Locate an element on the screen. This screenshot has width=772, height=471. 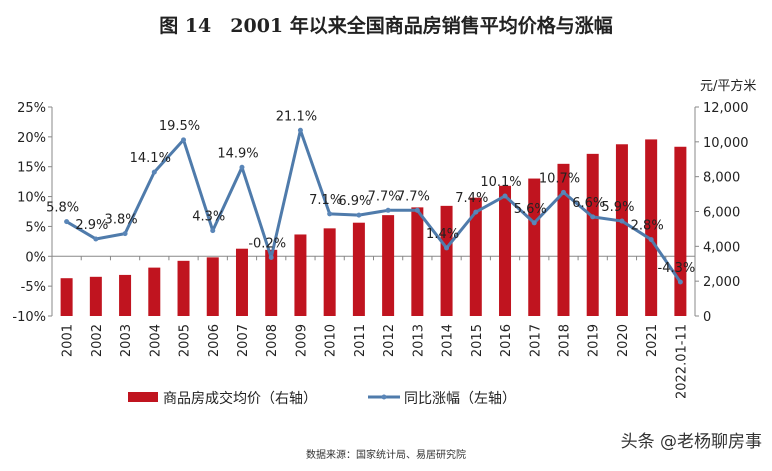
left-tick-label: 15% is located at coordinates (31, 168).